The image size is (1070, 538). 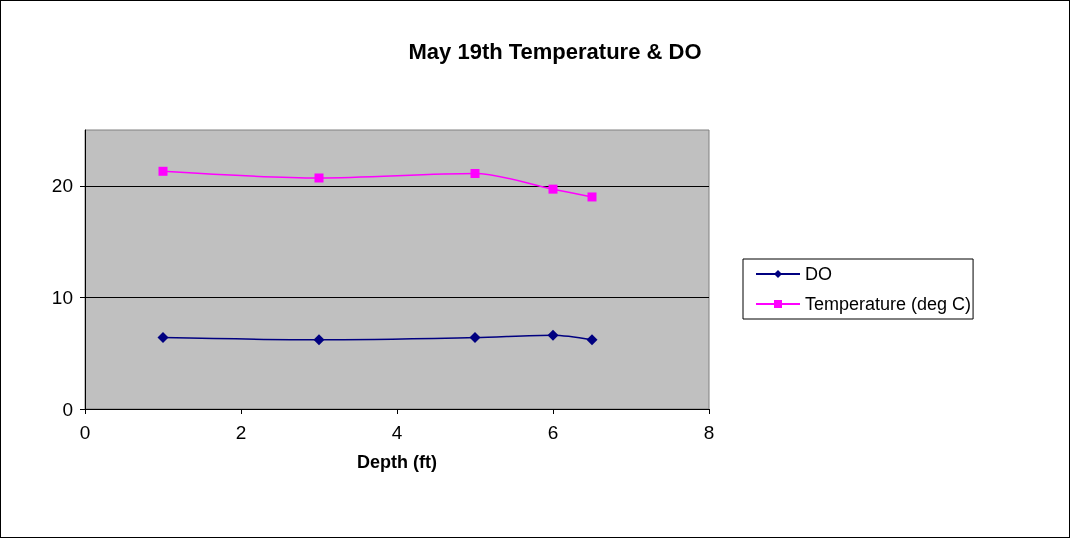 What do you see at coordinates (553, 432) in the screenshot?
I see `x-tick-label: 6` at bounding box center [553, 432].